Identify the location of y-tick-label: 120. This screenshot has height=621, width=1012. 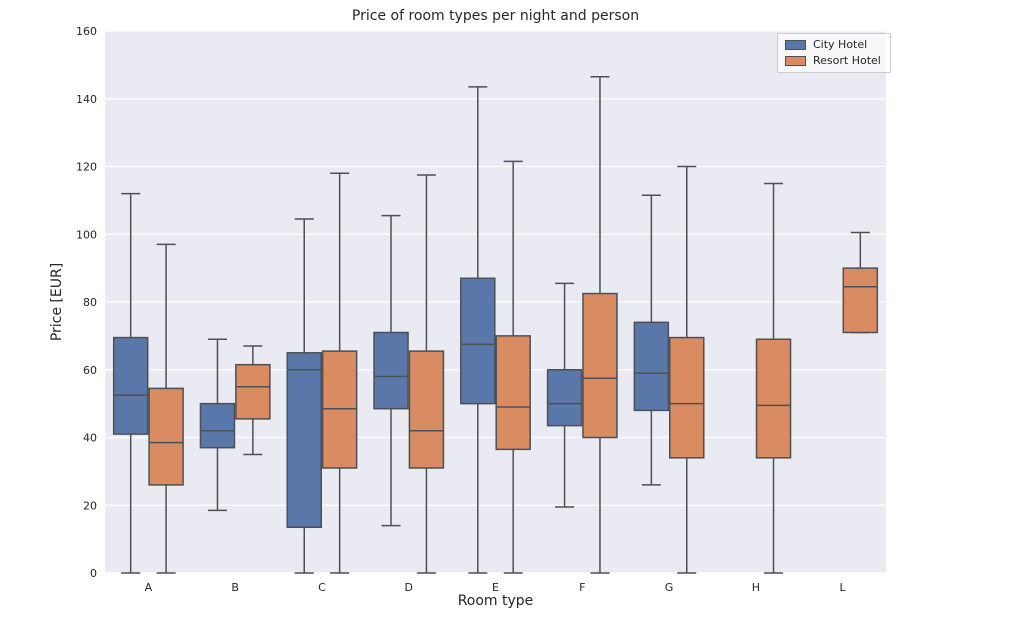
(86, 167).